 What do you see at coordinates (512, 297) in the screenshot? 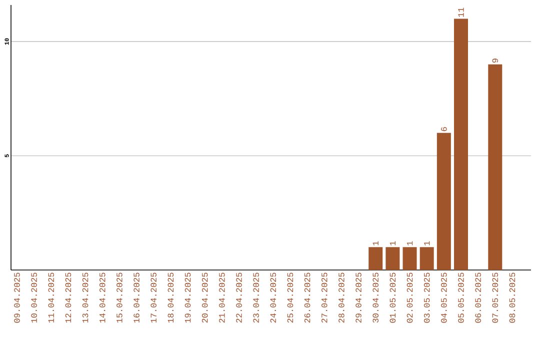
I see `x-tick-label: 08.05.2025` at bounding box center [512, 297].